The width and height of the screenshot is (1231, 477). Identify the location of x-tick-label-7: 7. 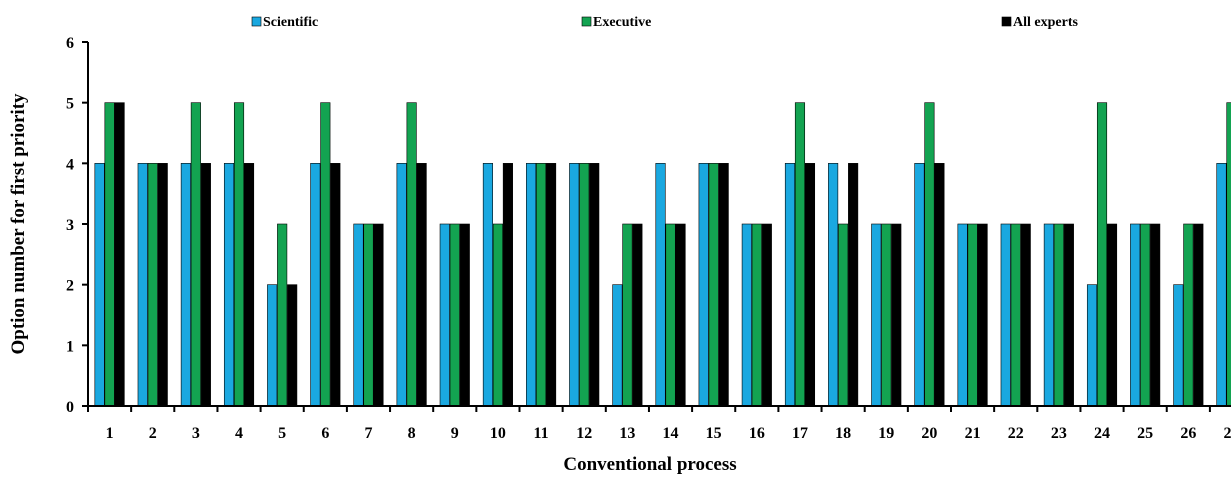
(368, 433).